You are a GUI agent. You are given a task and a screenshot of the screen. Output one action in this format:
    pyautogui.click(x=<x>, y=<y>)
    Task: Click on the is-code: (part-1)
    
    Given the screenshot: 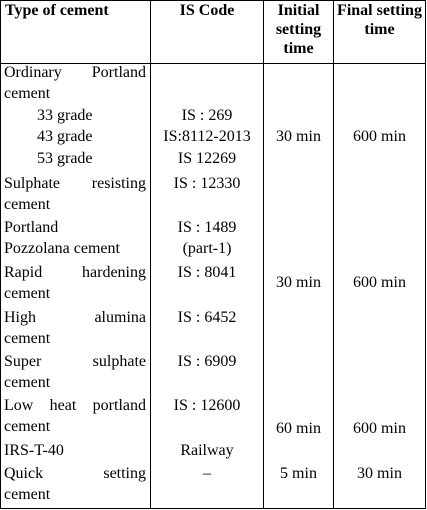 What is the action you would take?
    pyautogui.click(x=207, y=248)
    